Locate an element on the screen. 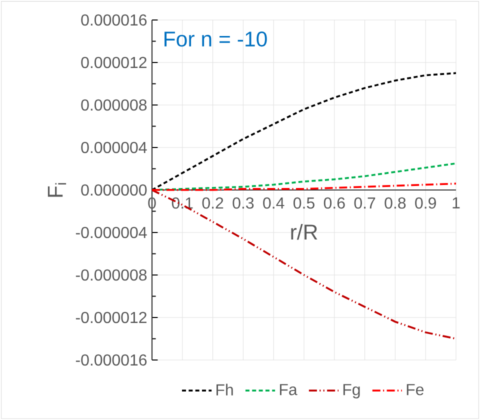  annotation: For n = -10 is located at coordinates (215, 39).